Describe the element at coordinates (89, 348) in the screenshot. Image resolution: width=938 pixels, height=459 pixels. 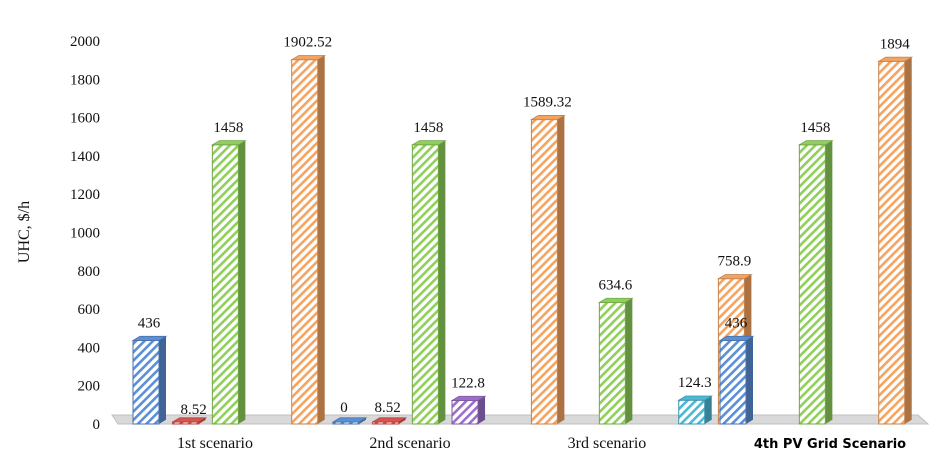
I see `y-tick-label: 400` at that location.